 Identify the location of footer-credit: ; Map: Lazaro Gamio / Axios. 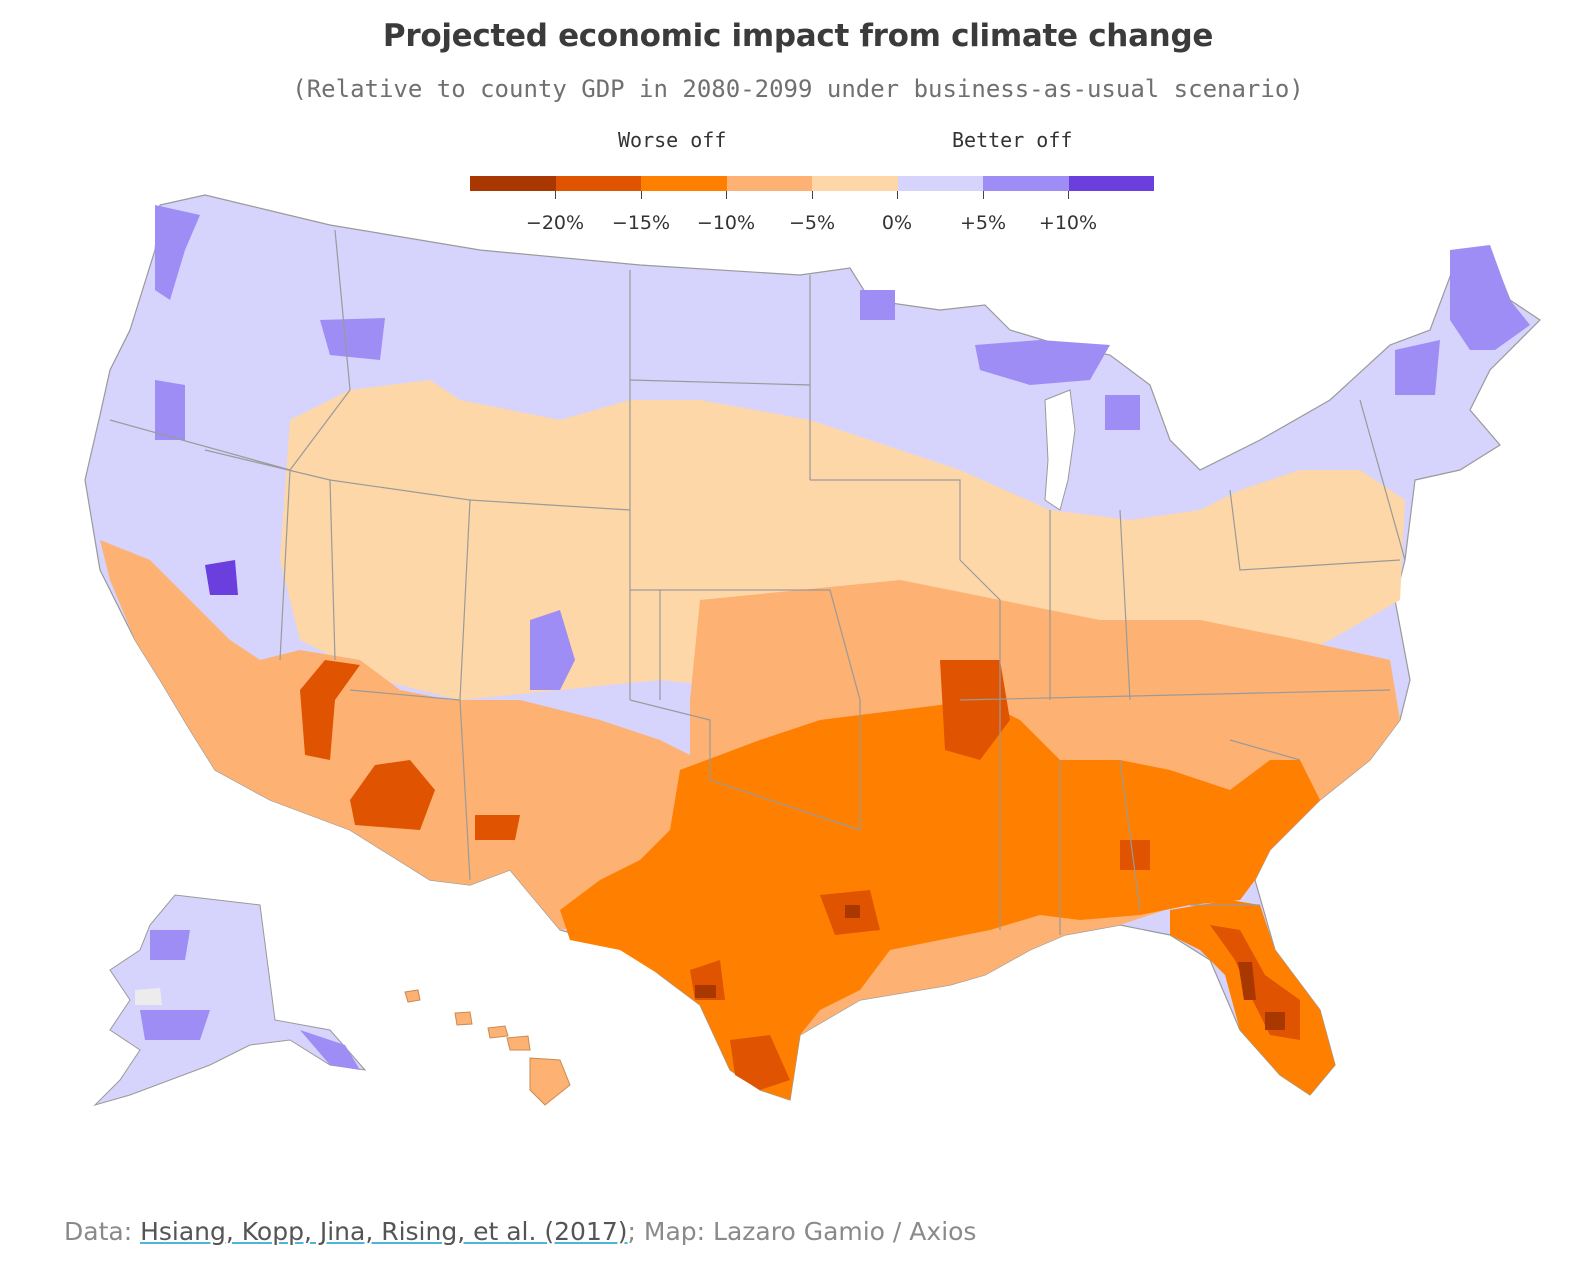
(802, 1231).